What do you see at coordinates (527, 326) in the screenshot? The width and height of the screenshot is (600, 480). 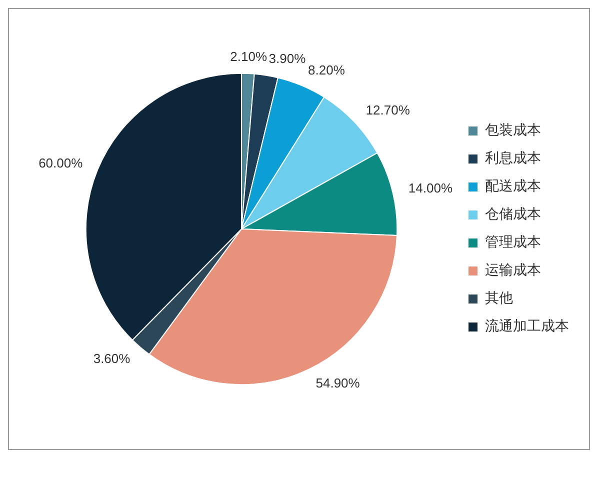 I see `legend-label: 流通加工成本` at bounding box center [527, 326].